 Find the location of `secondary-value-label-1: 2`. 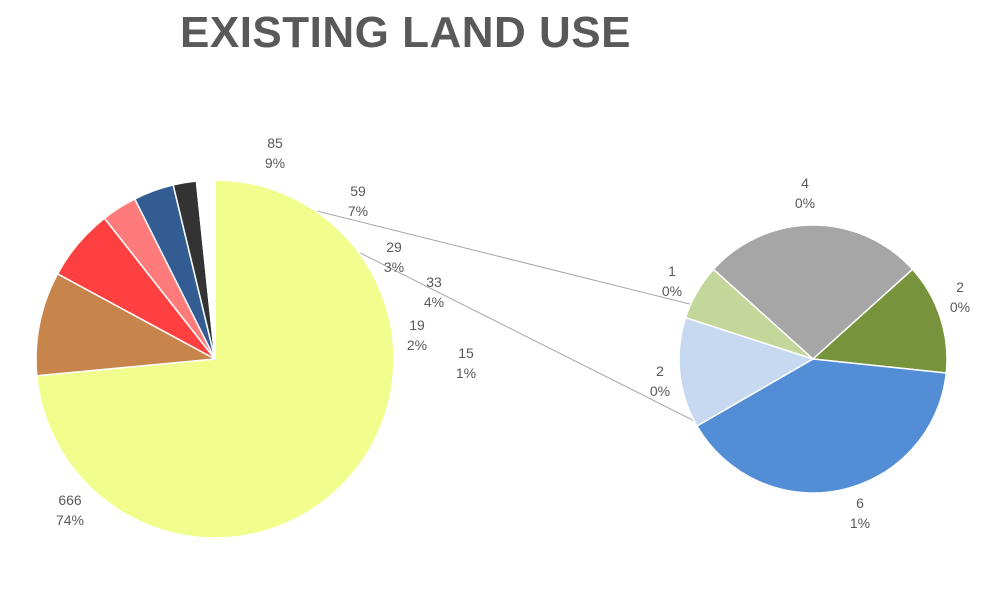

secondary-value-label-1: 2 is located at coordinates (960, 287).